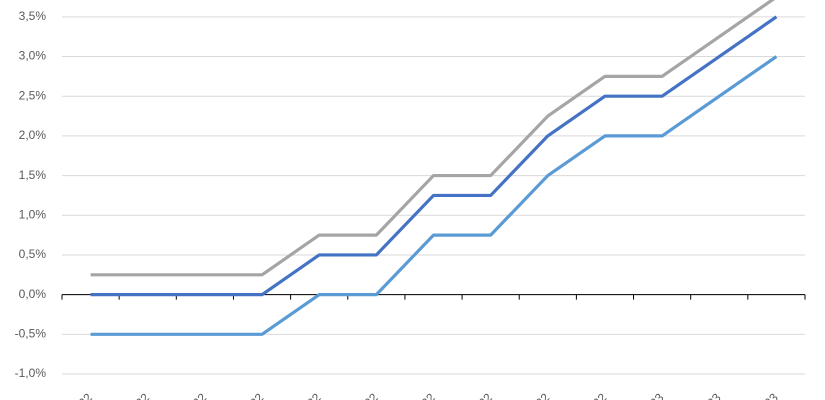  What do you see at coordinates (33, 254) in the screenshot?
I see `y-tick-label: 0,5%` at bounding box center [33, 254].